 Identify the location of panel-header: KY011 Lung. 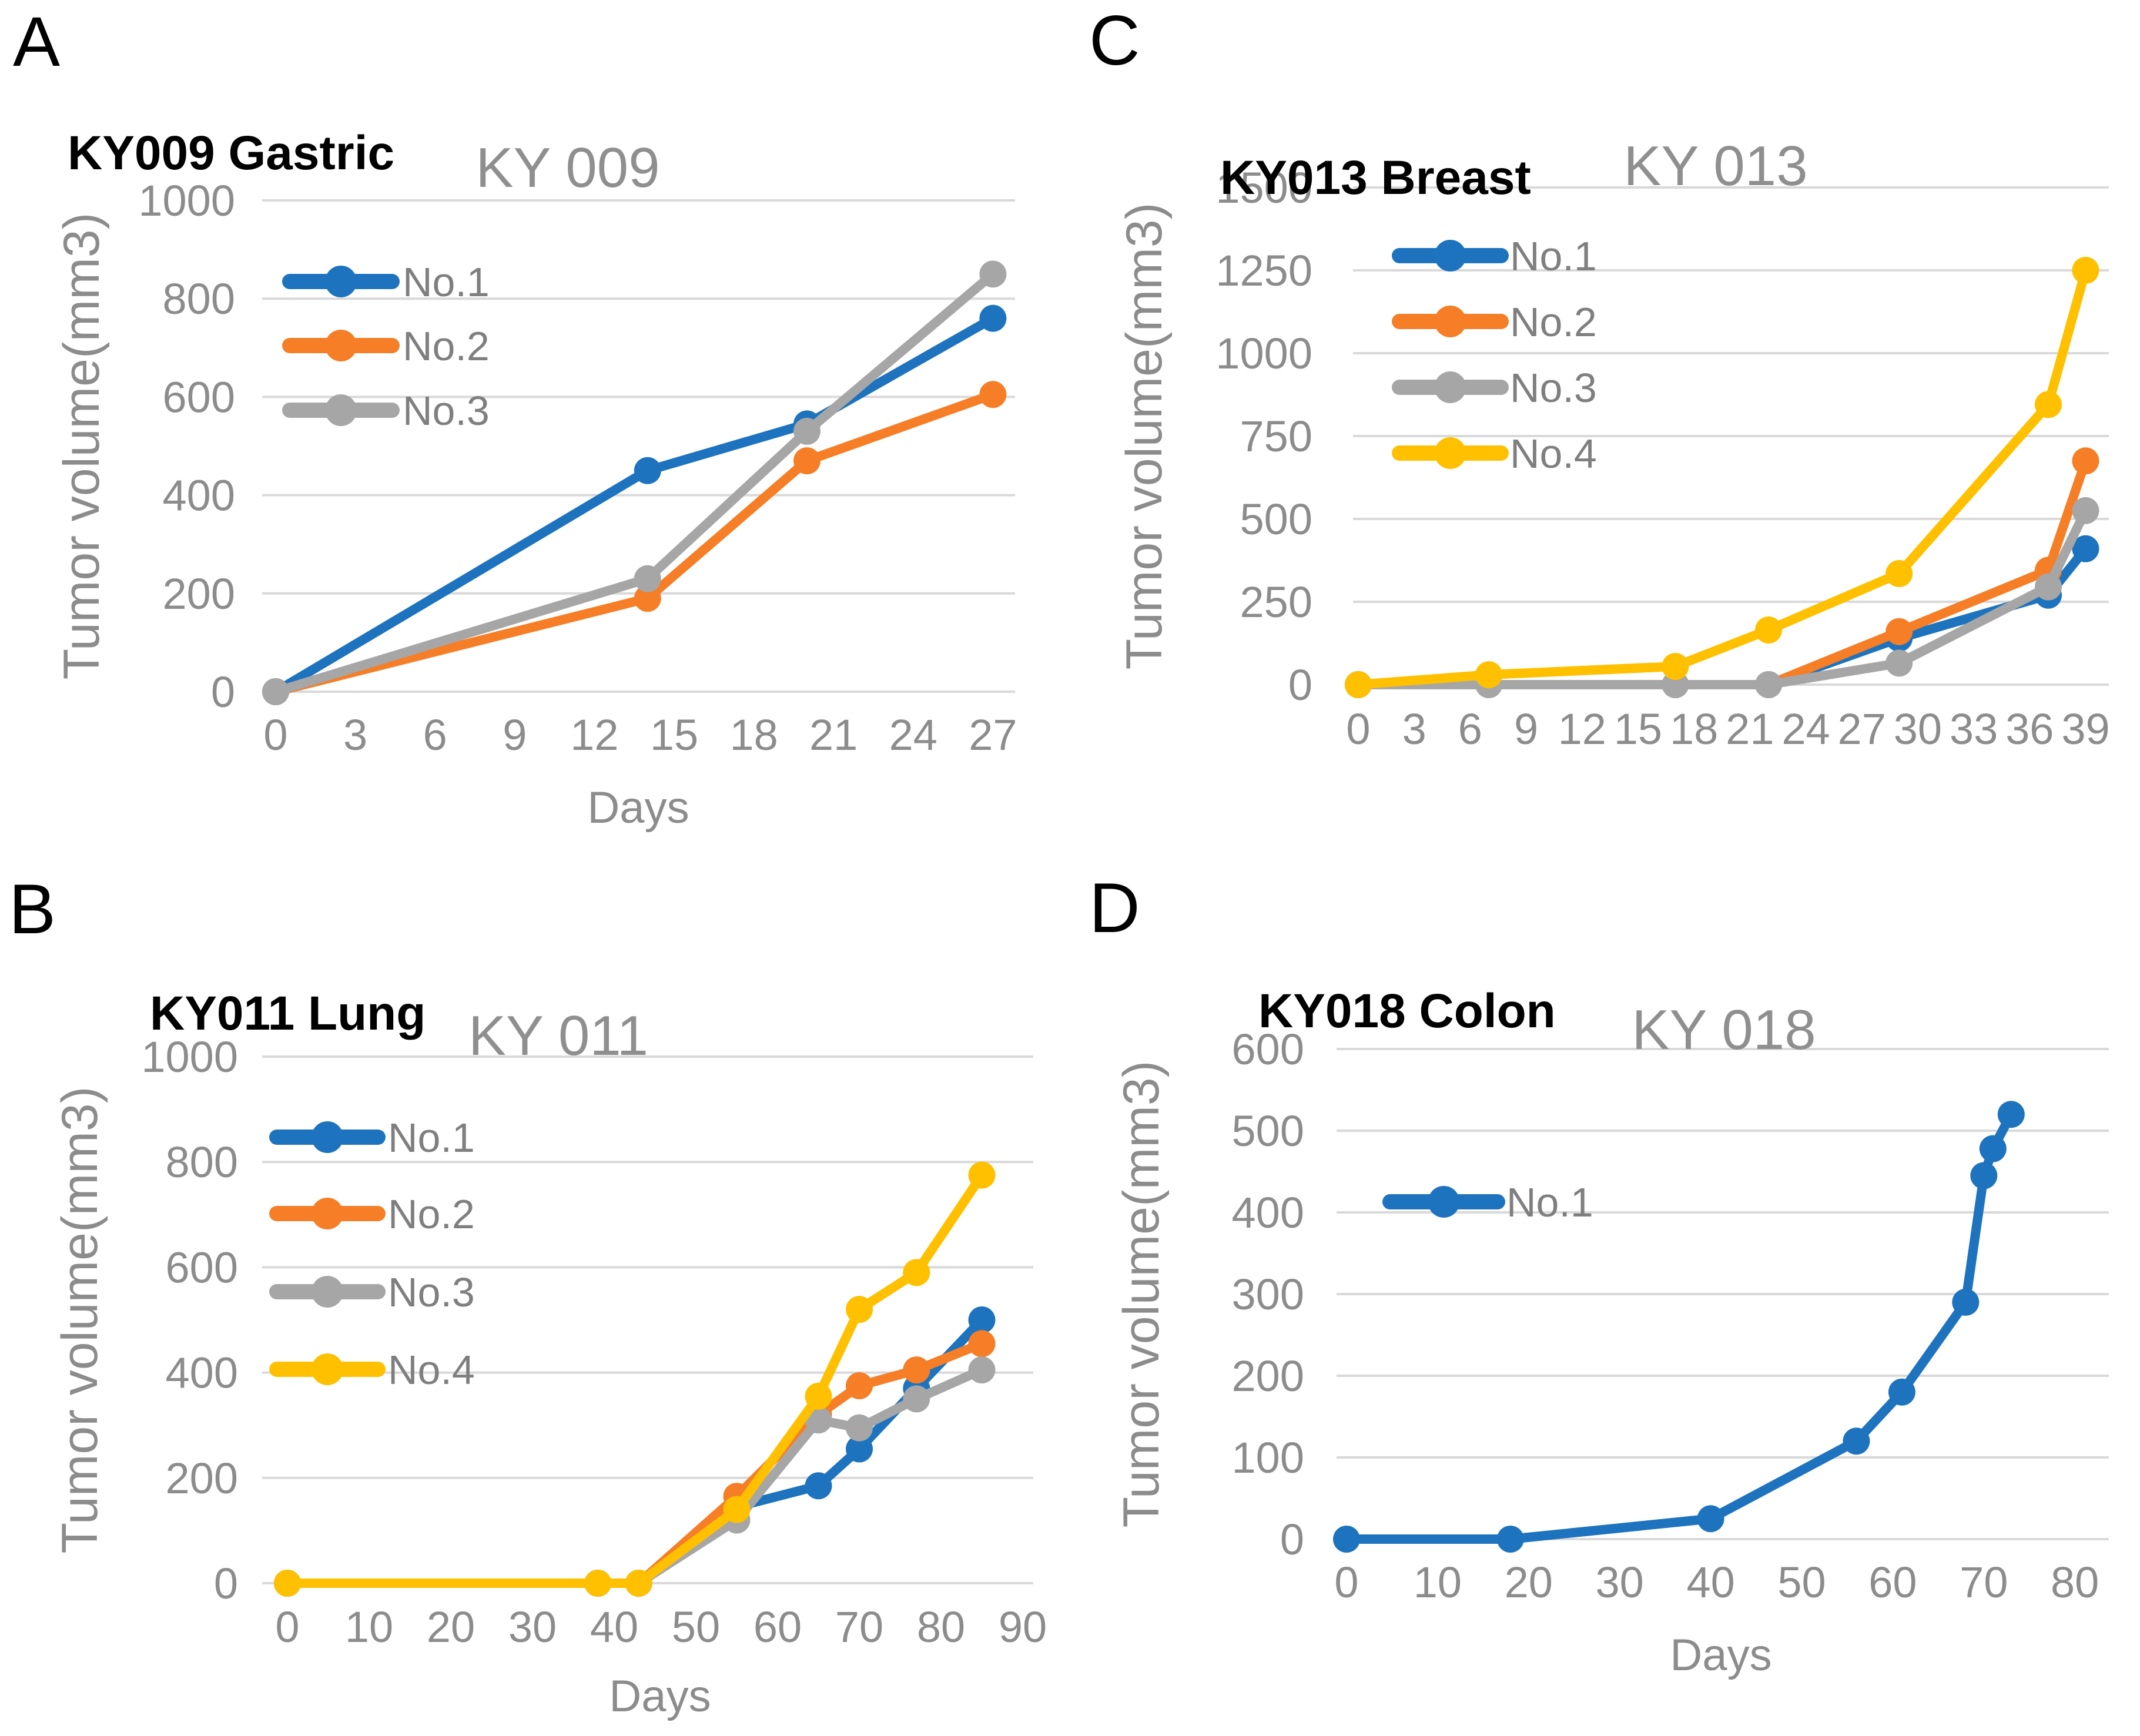
(288, 1013).